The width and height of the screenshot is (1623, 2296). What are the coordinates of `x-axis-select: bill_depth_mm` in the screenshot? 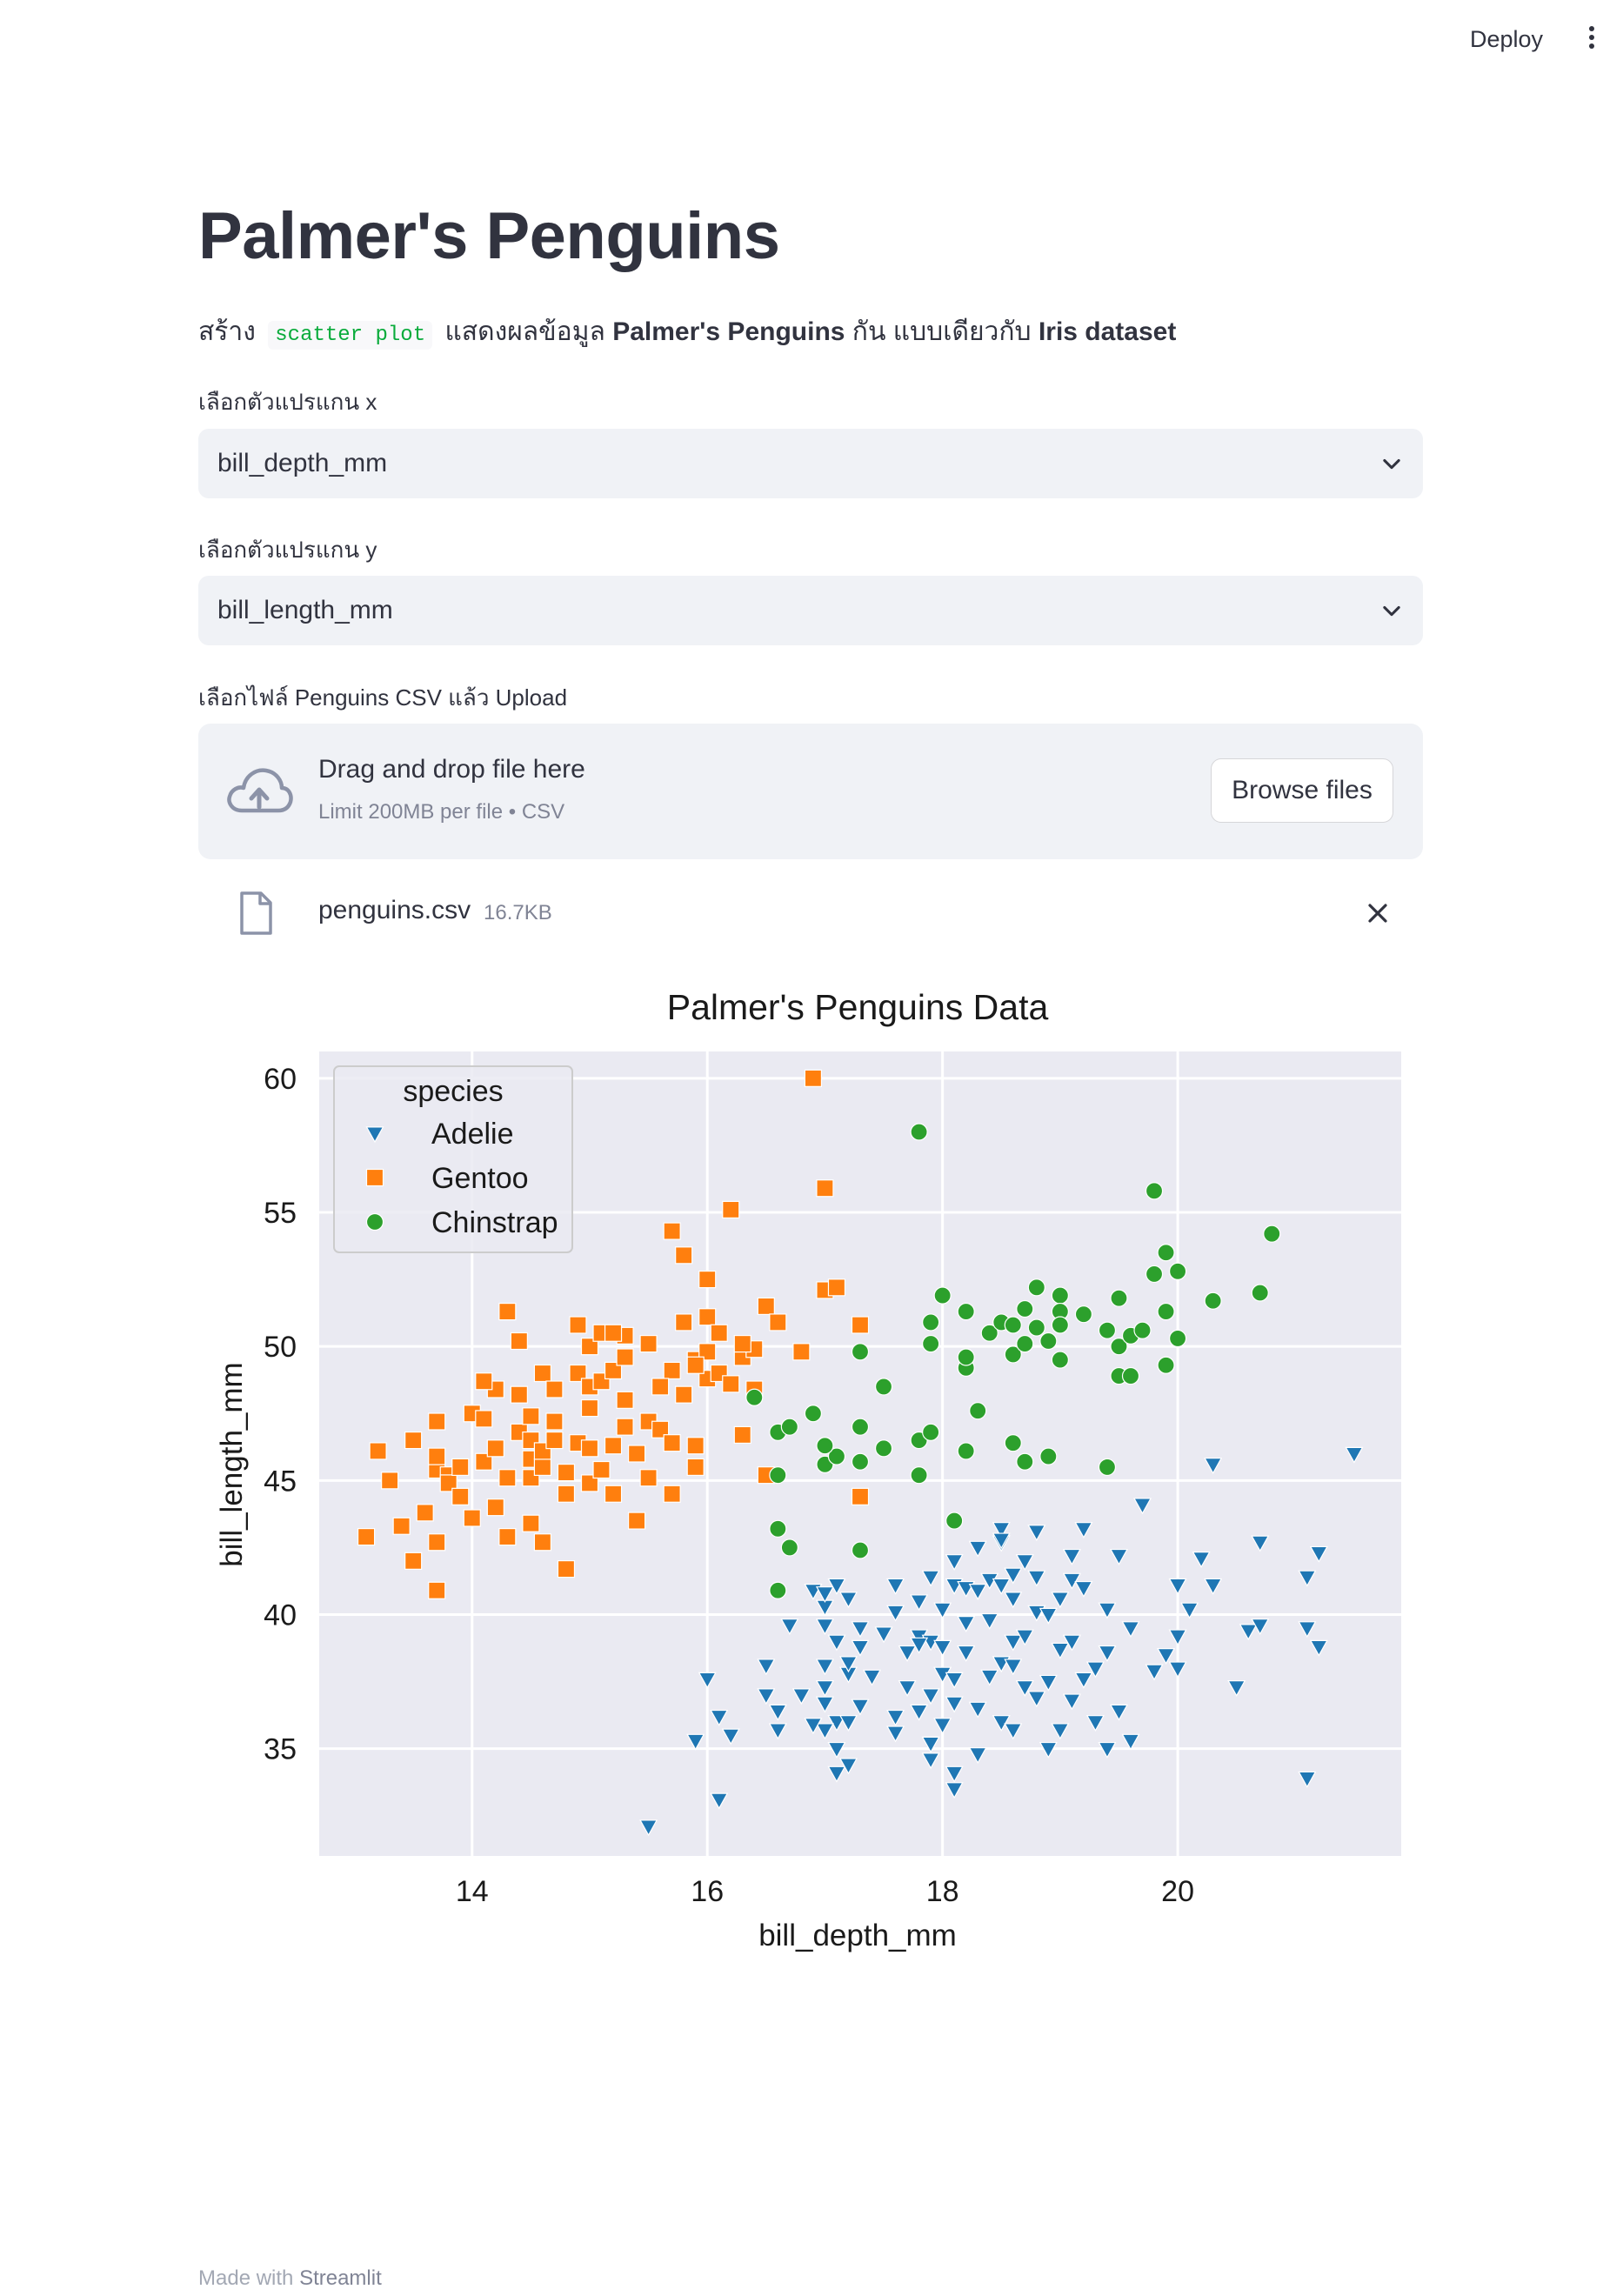 It's located at (810, 464).